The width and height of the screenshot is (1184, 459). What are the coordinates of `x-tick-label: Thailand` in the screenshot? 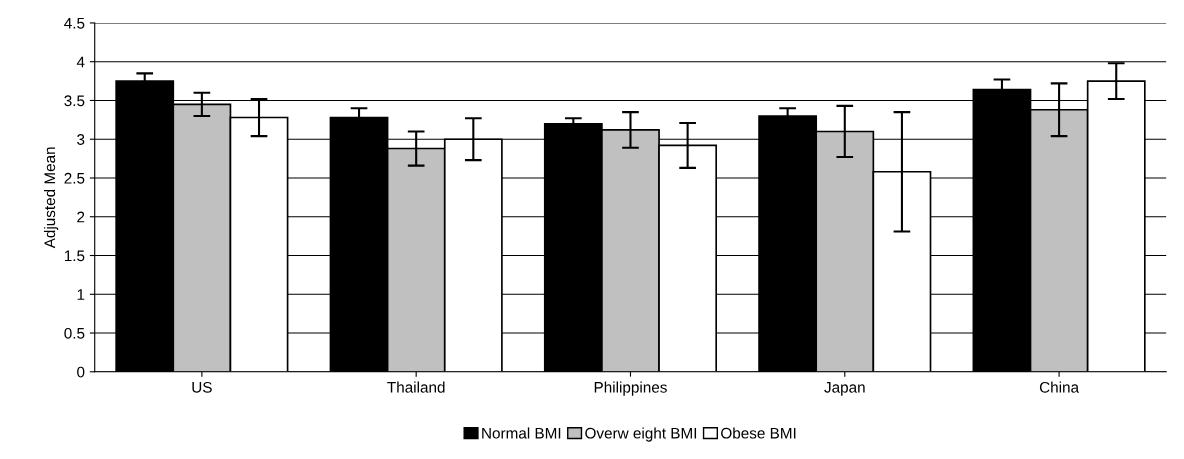 It's located at (416, 387).